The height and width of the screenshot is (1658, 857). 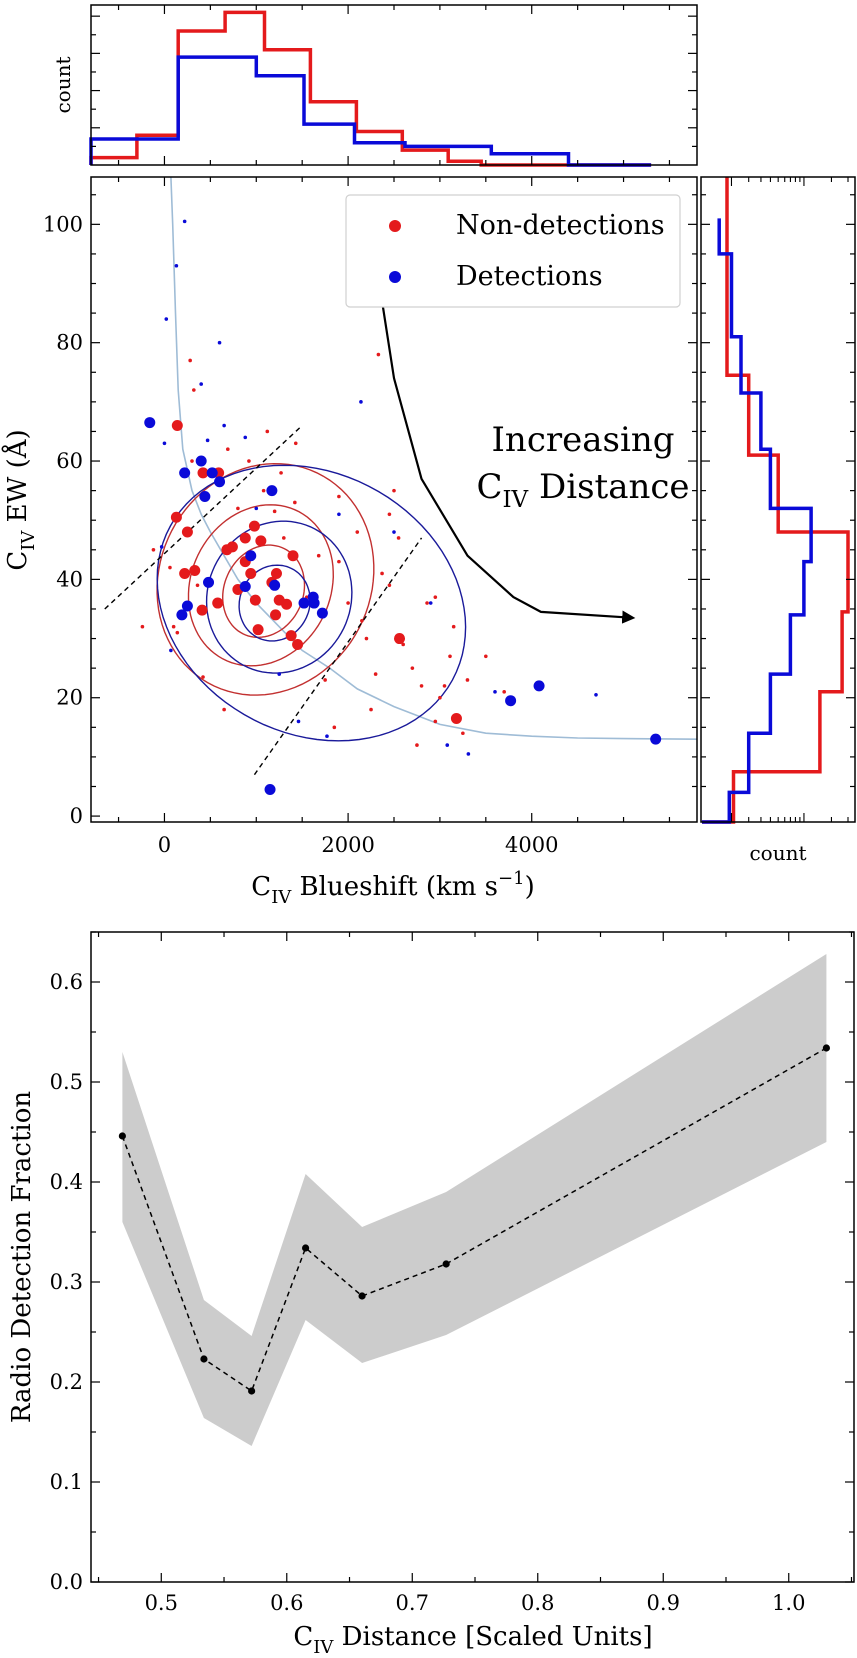 I want to click on top-histogram-ticks, so click(x=394, y=85).